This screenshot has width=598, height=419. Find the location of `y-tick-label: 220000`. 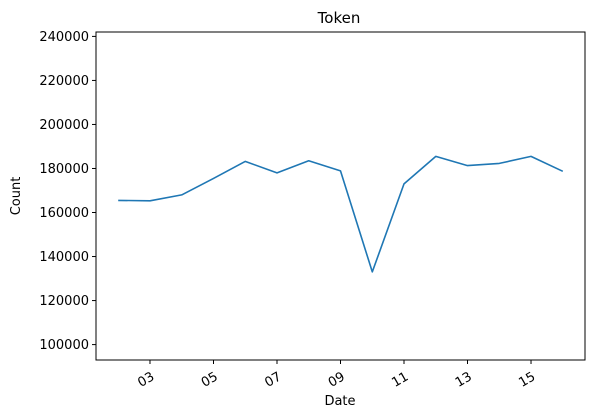

y-tick-label: 220000 is located at coordinates (64, 81).